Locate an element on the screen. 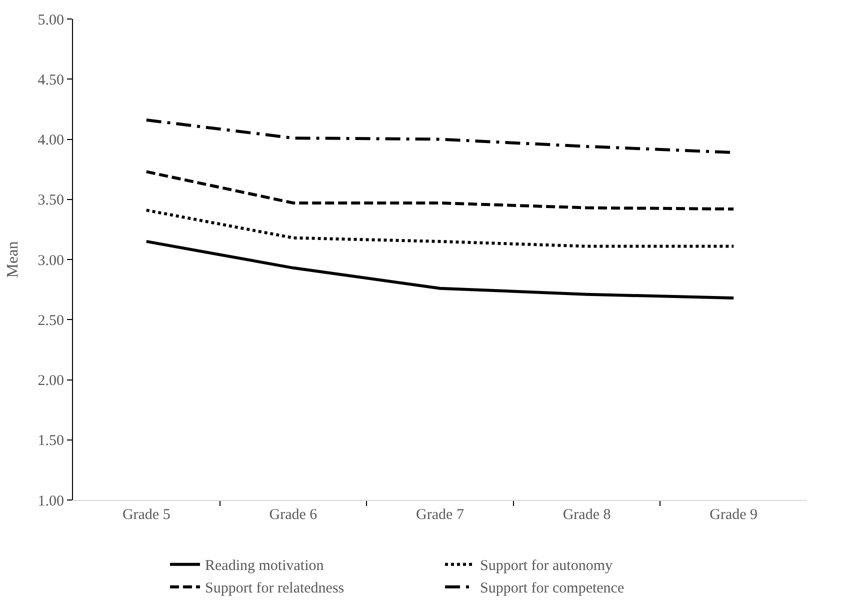 The height and width of the screenshot is (615, 847). y-tick-label: 2.00 is located at coordinates (51, 381).